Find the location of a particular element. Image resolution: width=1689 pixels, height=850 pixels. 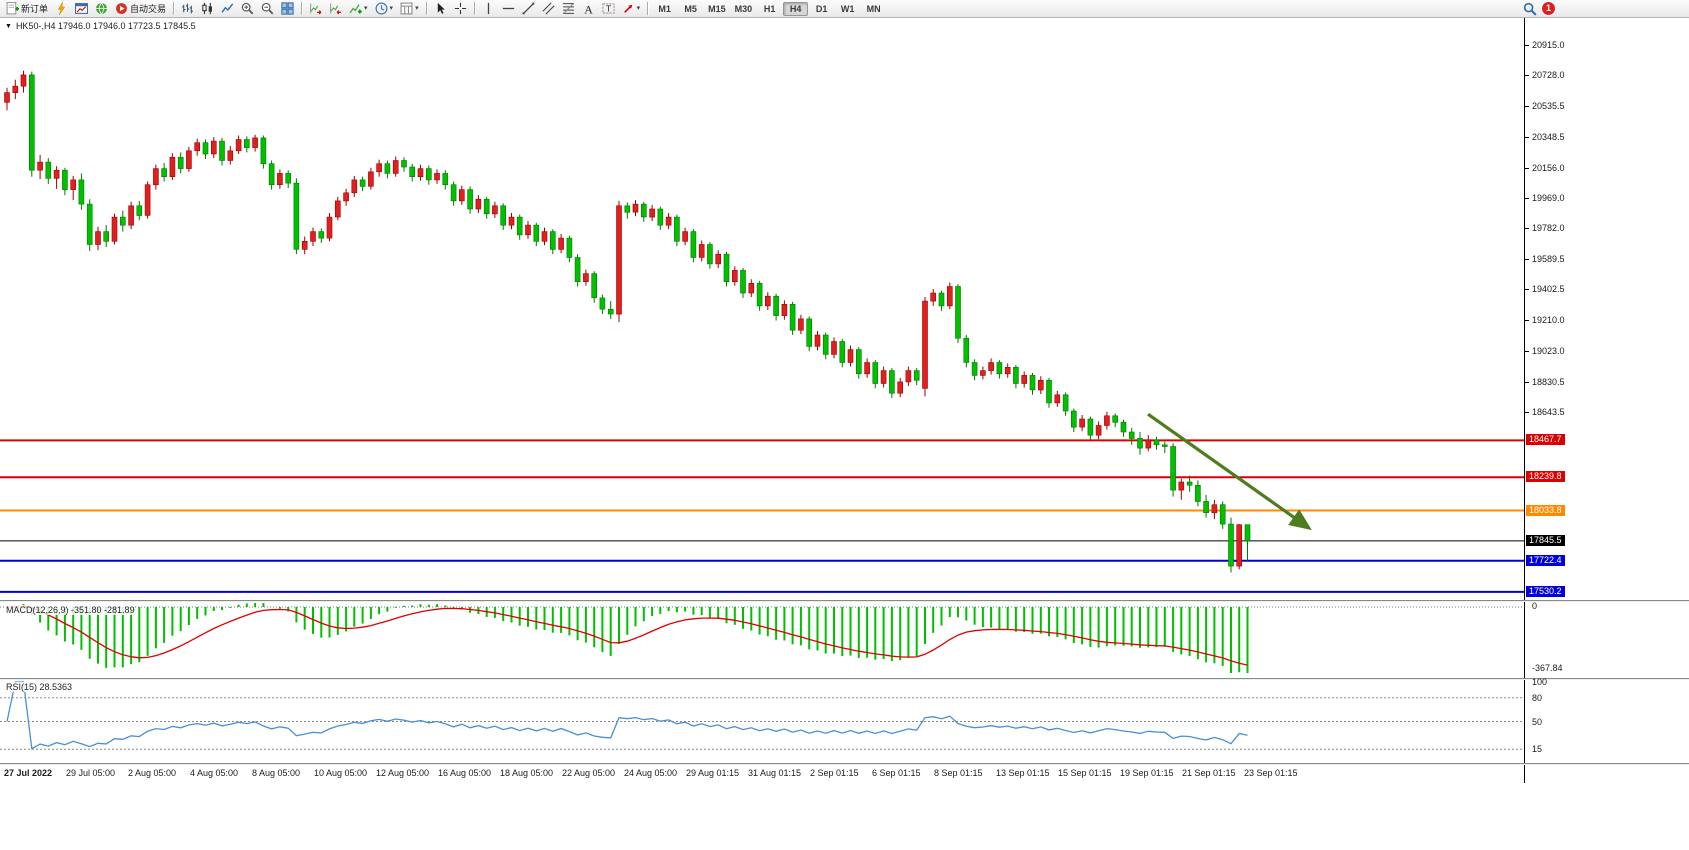

autoscroll-icon is located at coordinates (316, 9).